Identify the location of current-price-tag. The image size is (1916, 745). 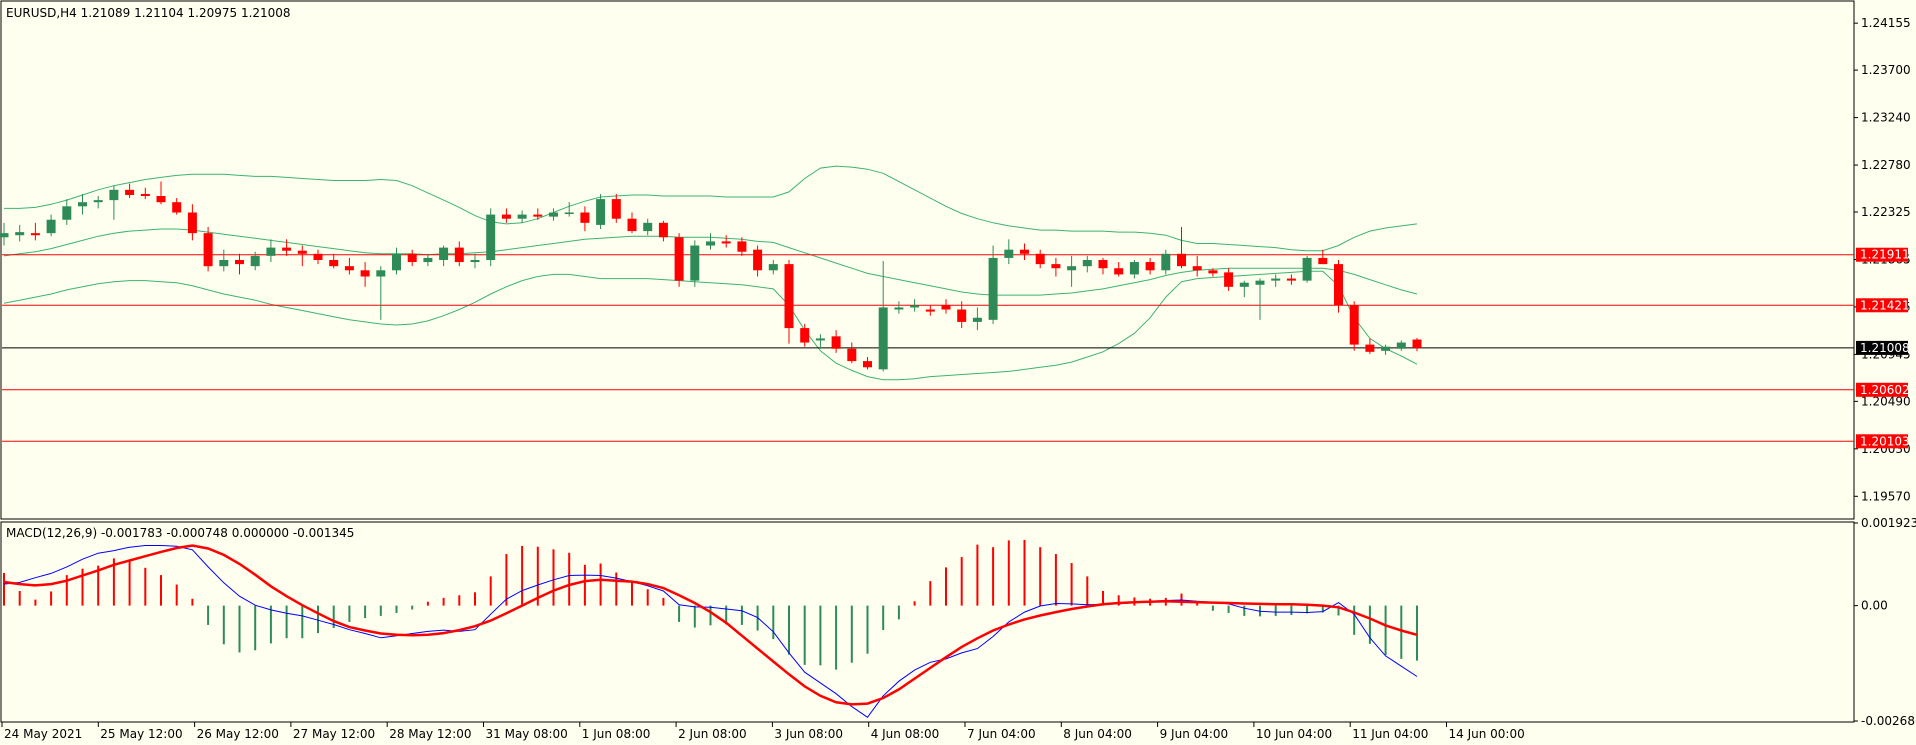
(1882, 347).